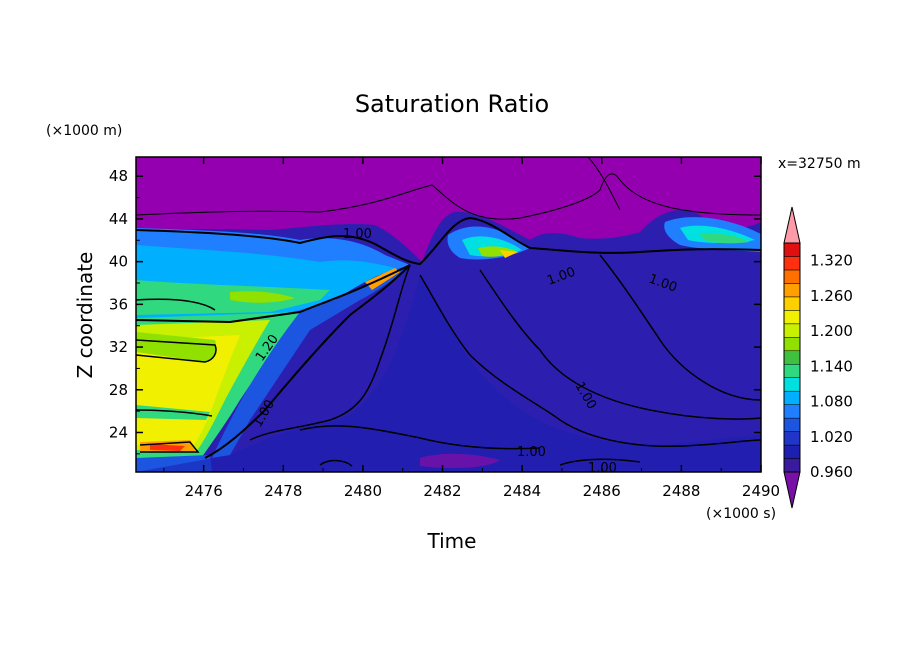 The image size is (904, 654). I want to click on chart-subtitle: x=32750 m, so click(819, 164).